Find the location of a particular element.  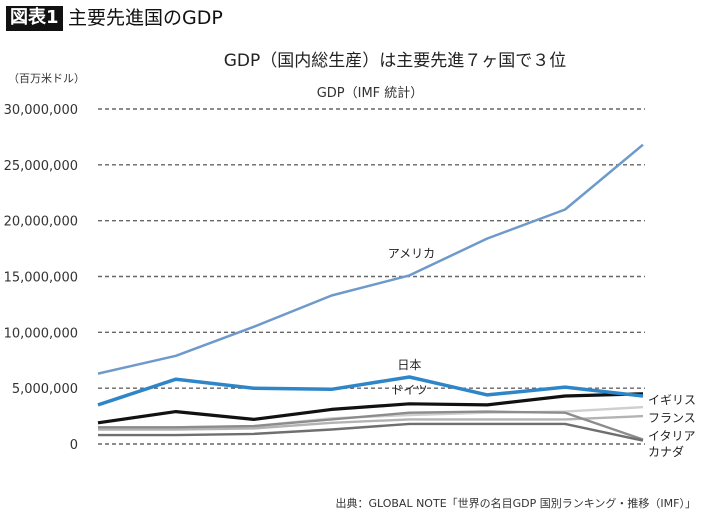

figure-title: 主要先進国のGDP is located at coordinates (145, 18).